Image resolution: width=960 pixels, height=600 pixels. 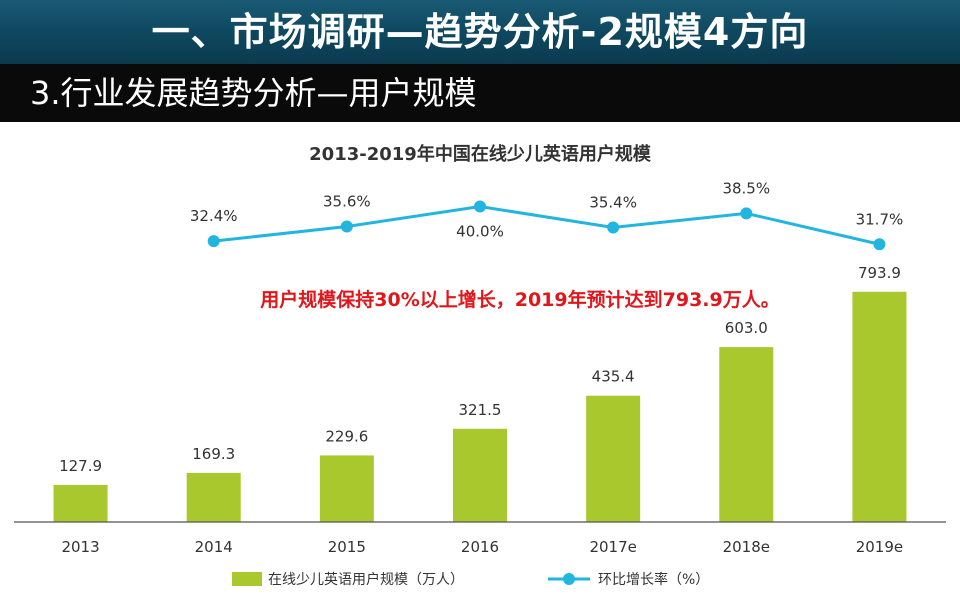 I want to click on chart-legend: 在线少儿英语用户规模（万人） 环比增长率（%）, so click(x=470, y=579).